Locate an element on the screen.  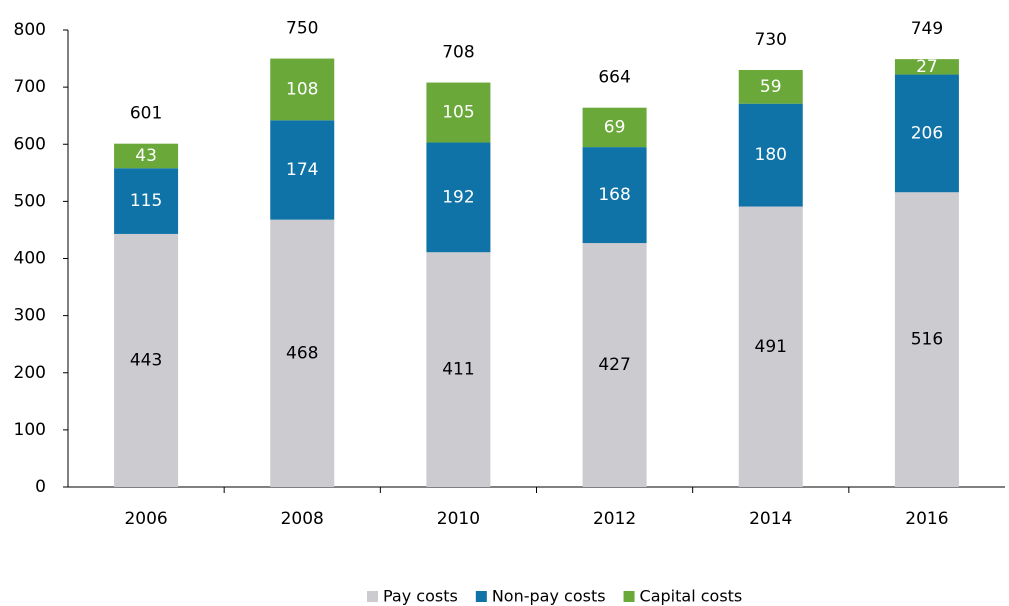
y-tick-label: 0 is located at coordinates (40, 487).